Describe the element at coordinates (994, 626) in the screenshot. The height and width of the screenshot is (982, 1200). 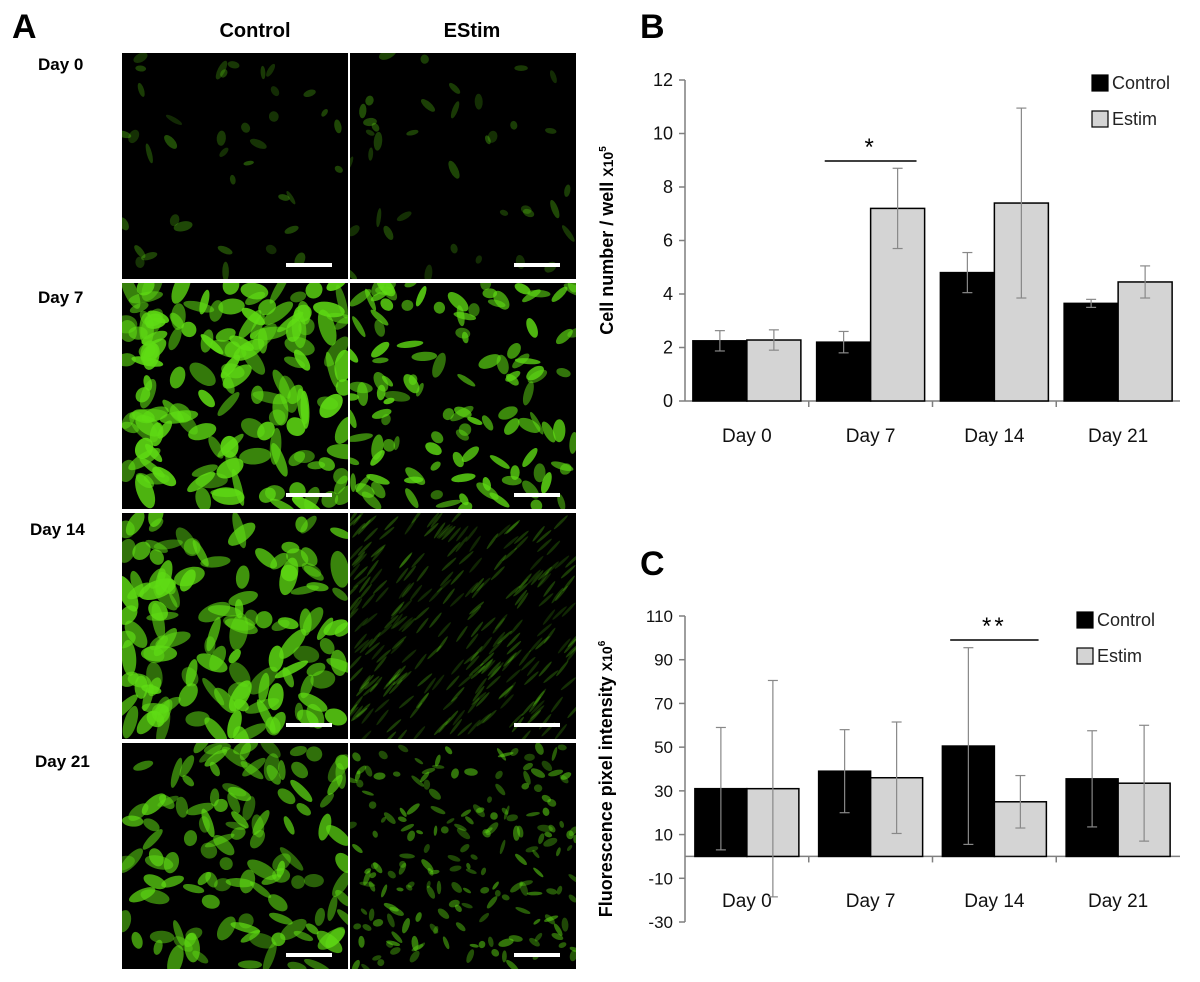
I see `significance-marker: **` at that location.